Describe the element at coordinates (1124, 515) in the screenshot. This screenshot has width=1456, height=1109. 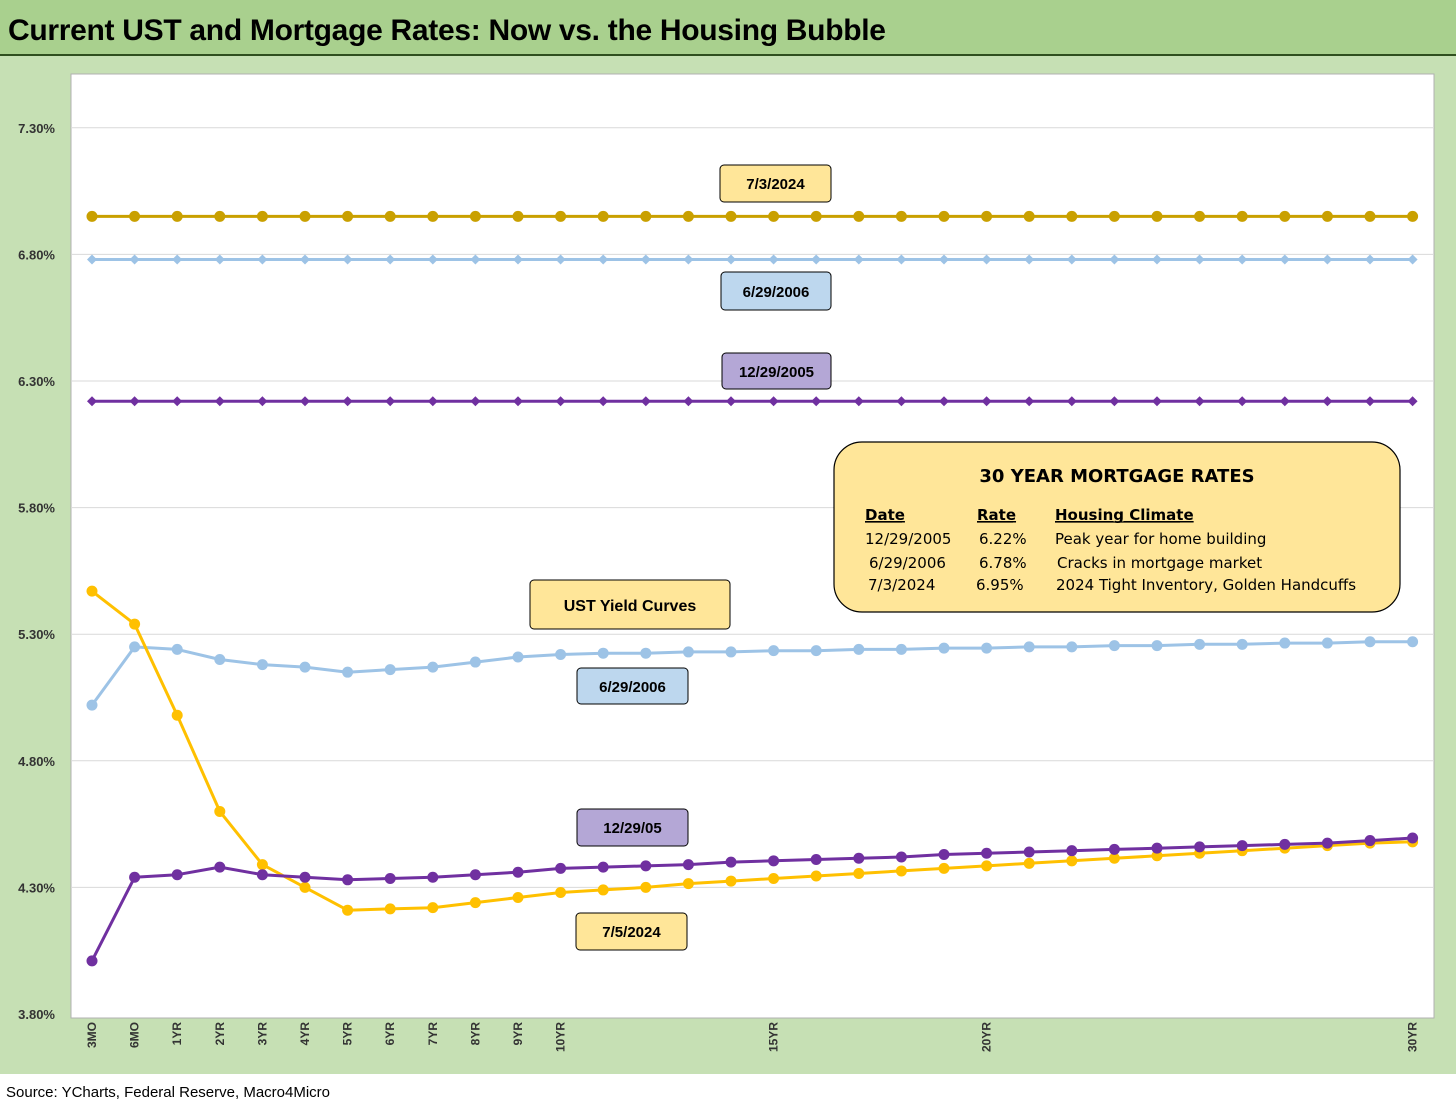
I see `mortgage-box-header-climate: Housing Climate` at that location.